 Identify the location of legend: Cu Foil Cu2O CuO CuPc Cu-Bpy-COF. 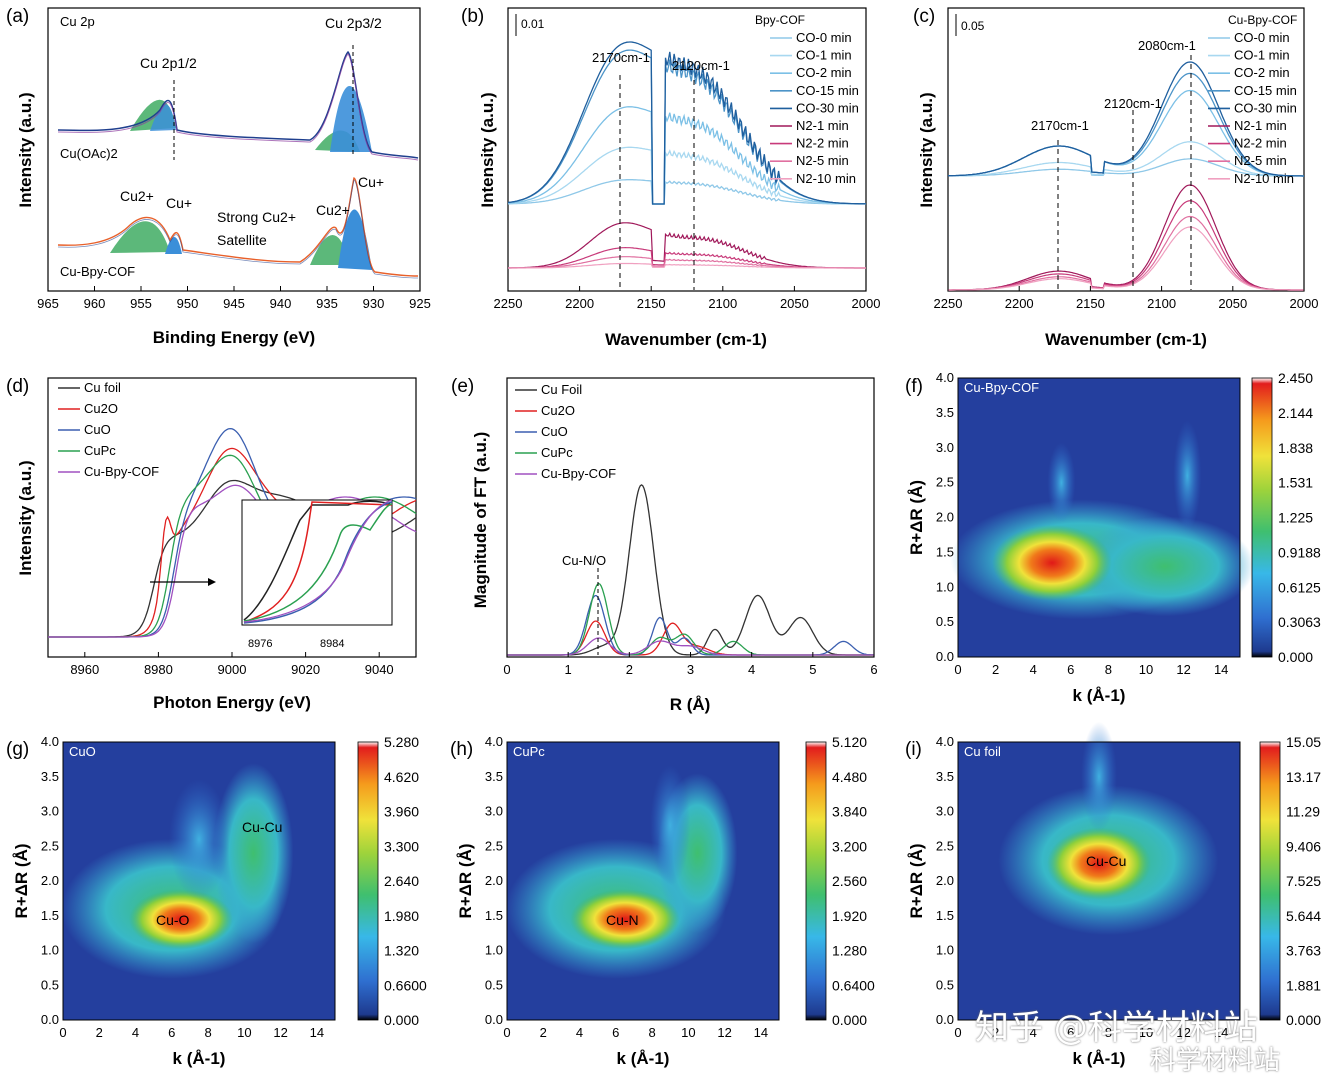
(565, 431).